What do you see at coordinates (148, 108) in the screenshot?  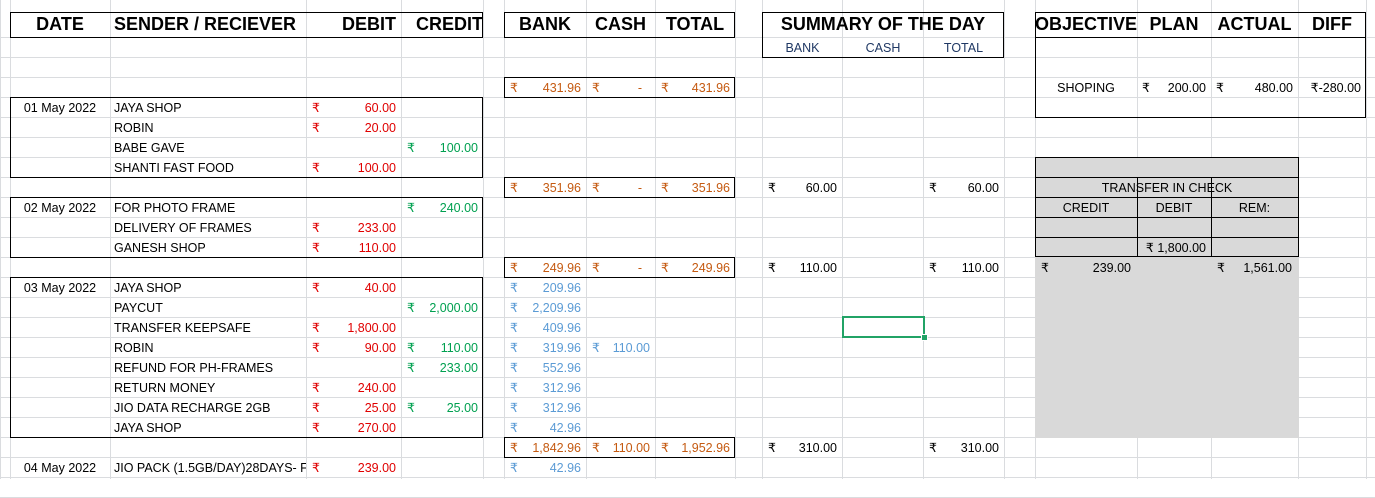 I see `ledger-party: JAYA SHOP` at bounding box center [148, 108].